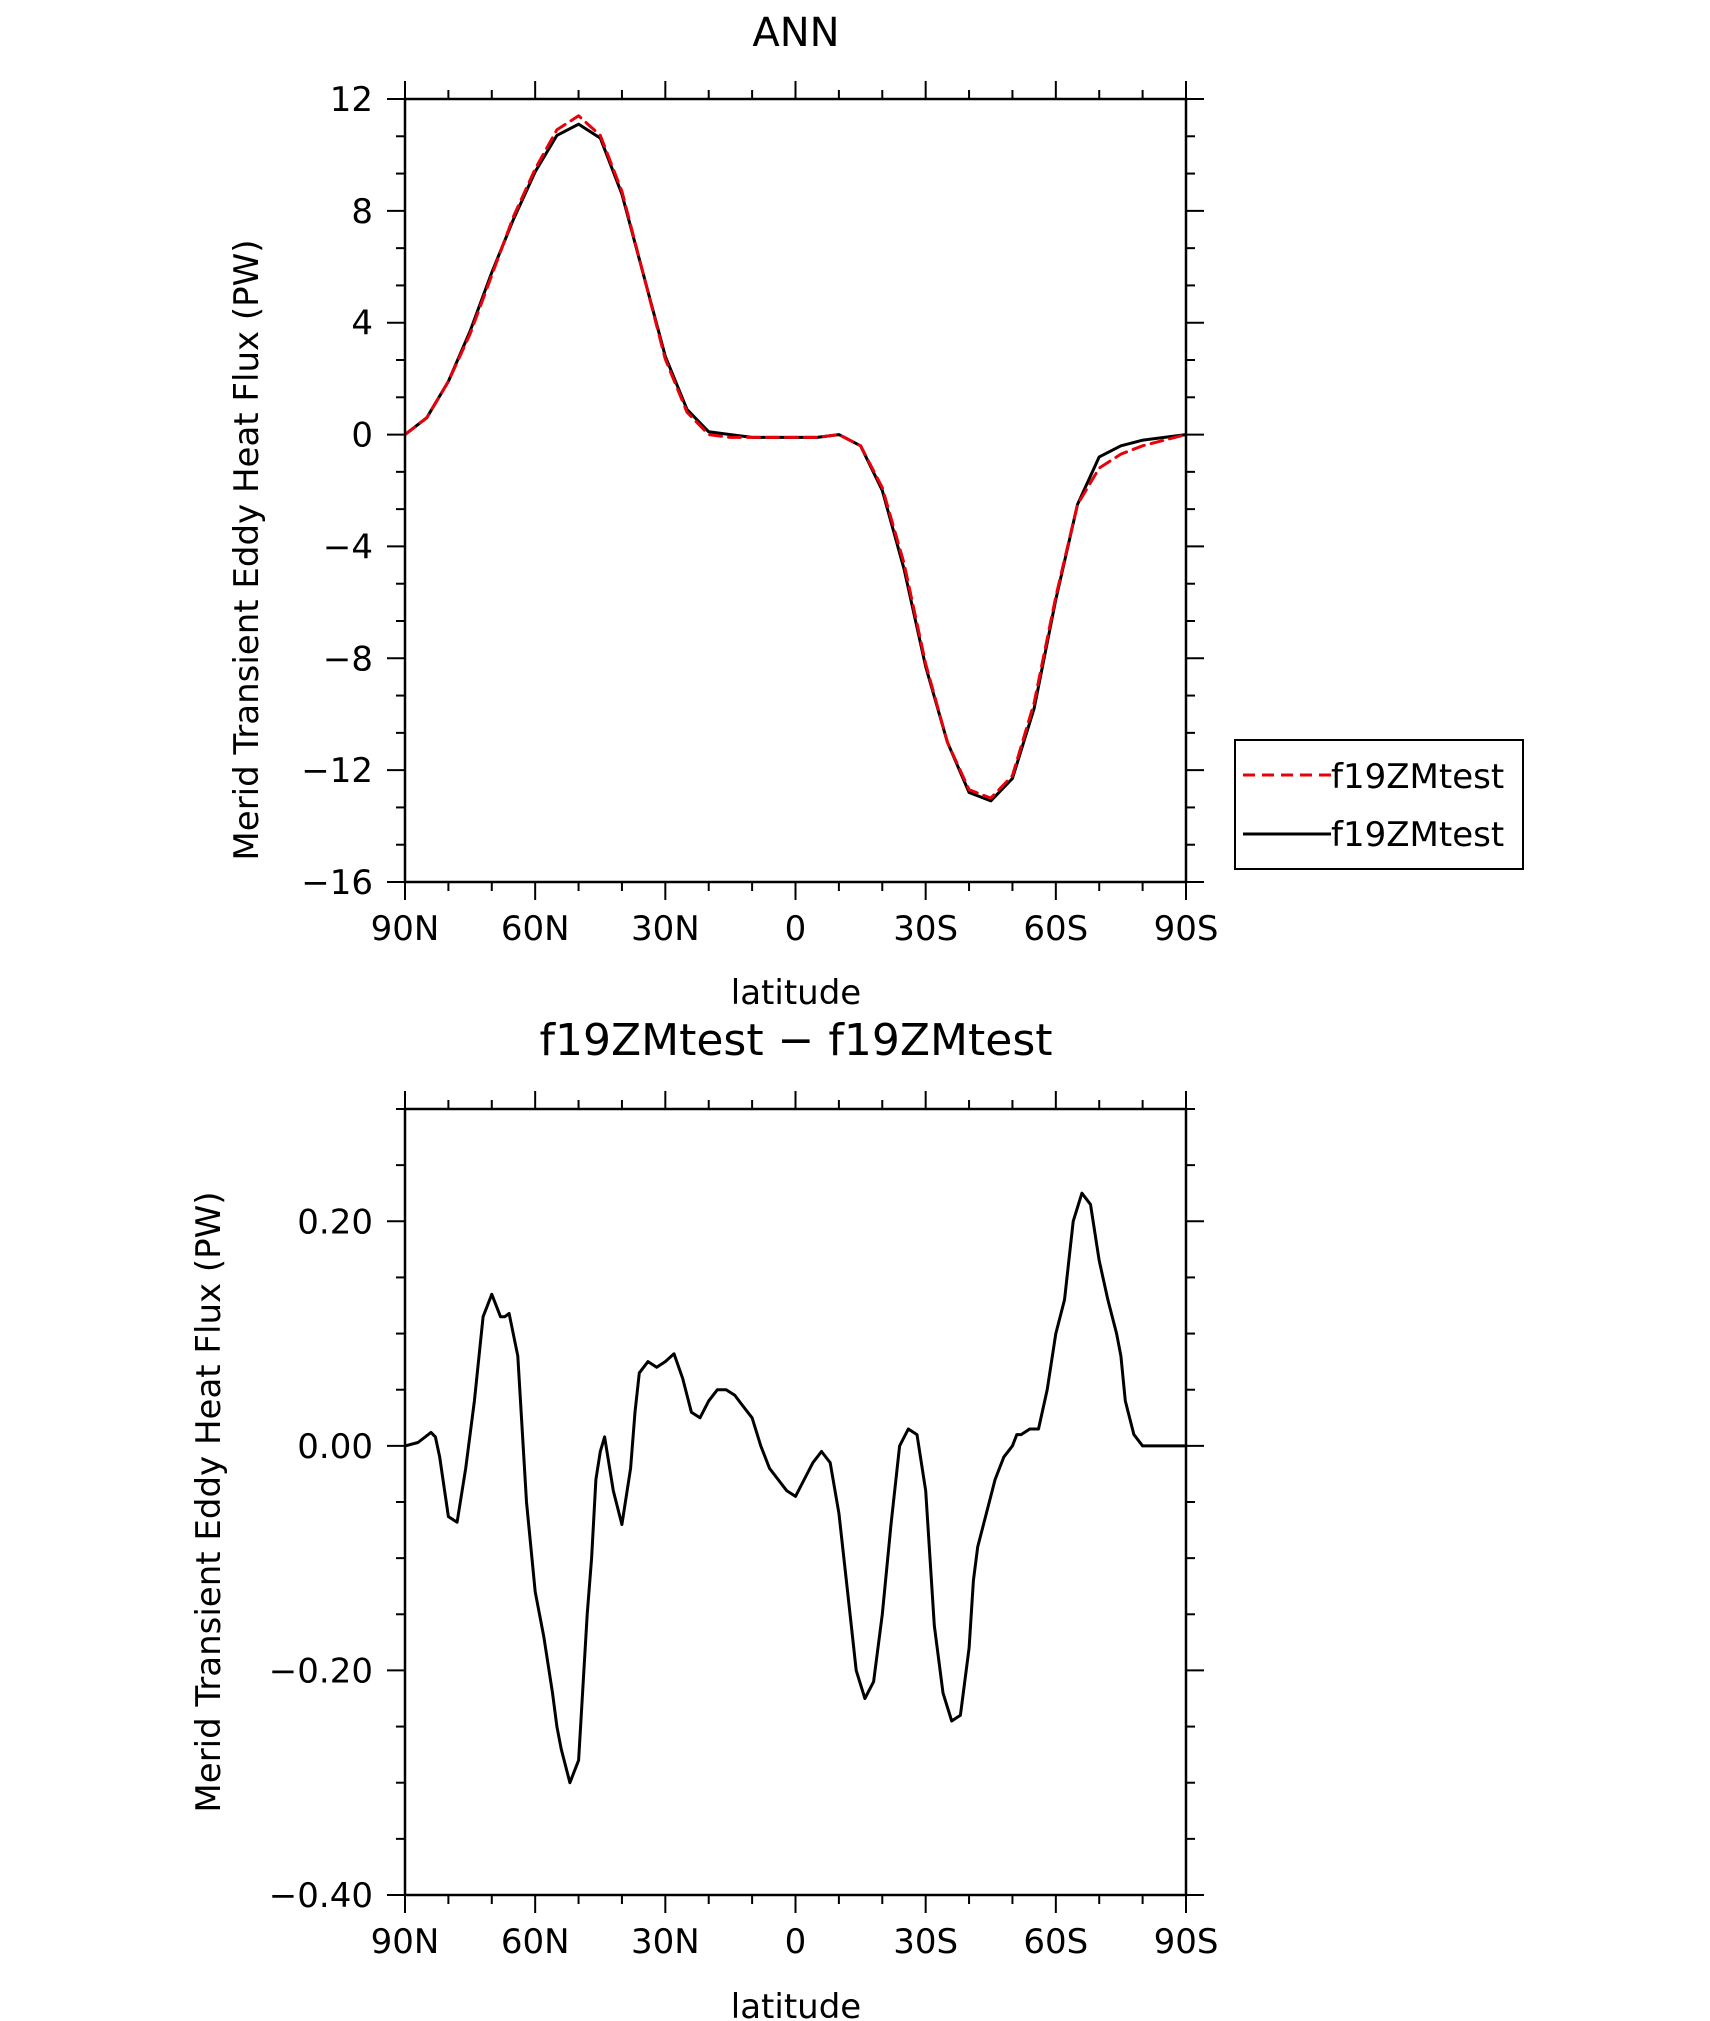  I want to click on bottom-panel-xlabel: latitude, so click(796, 2004).